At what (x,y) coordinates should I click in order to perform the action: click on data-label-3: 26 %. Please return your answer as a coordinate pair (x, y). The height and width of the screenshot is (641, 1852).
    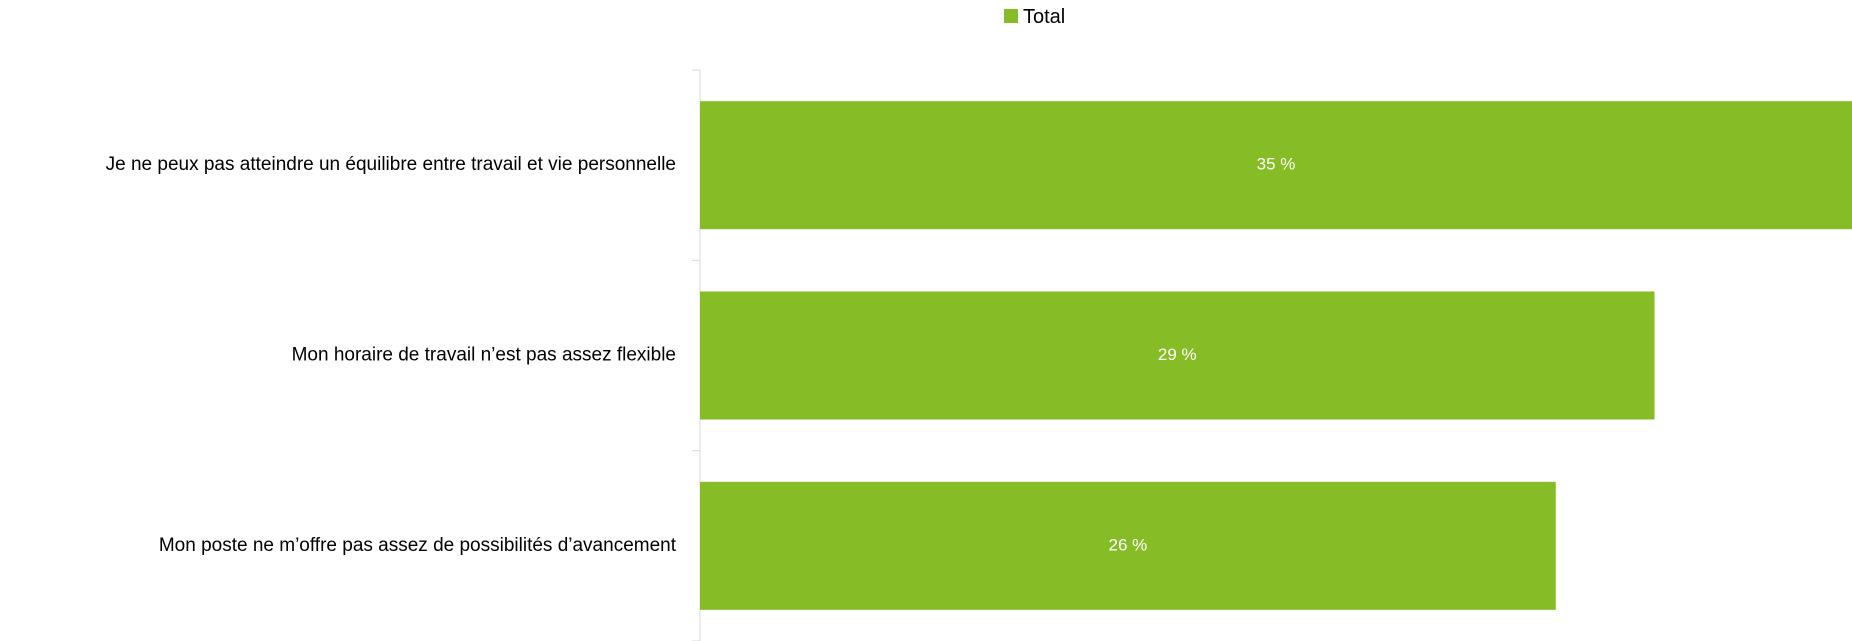
    Looking at the image, I should click on (1128, 544).